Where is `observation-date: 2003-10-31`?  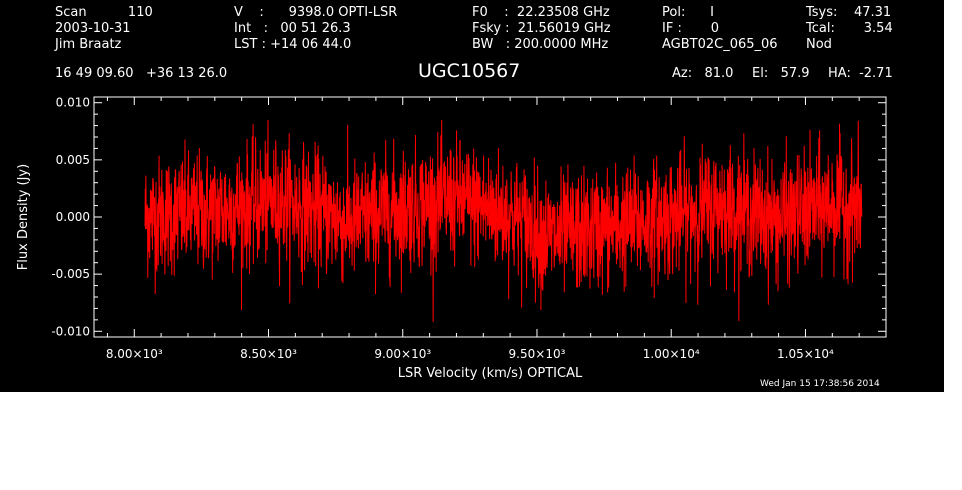 observation-date: 2003-10-31 is located at coordinates (93, 28).